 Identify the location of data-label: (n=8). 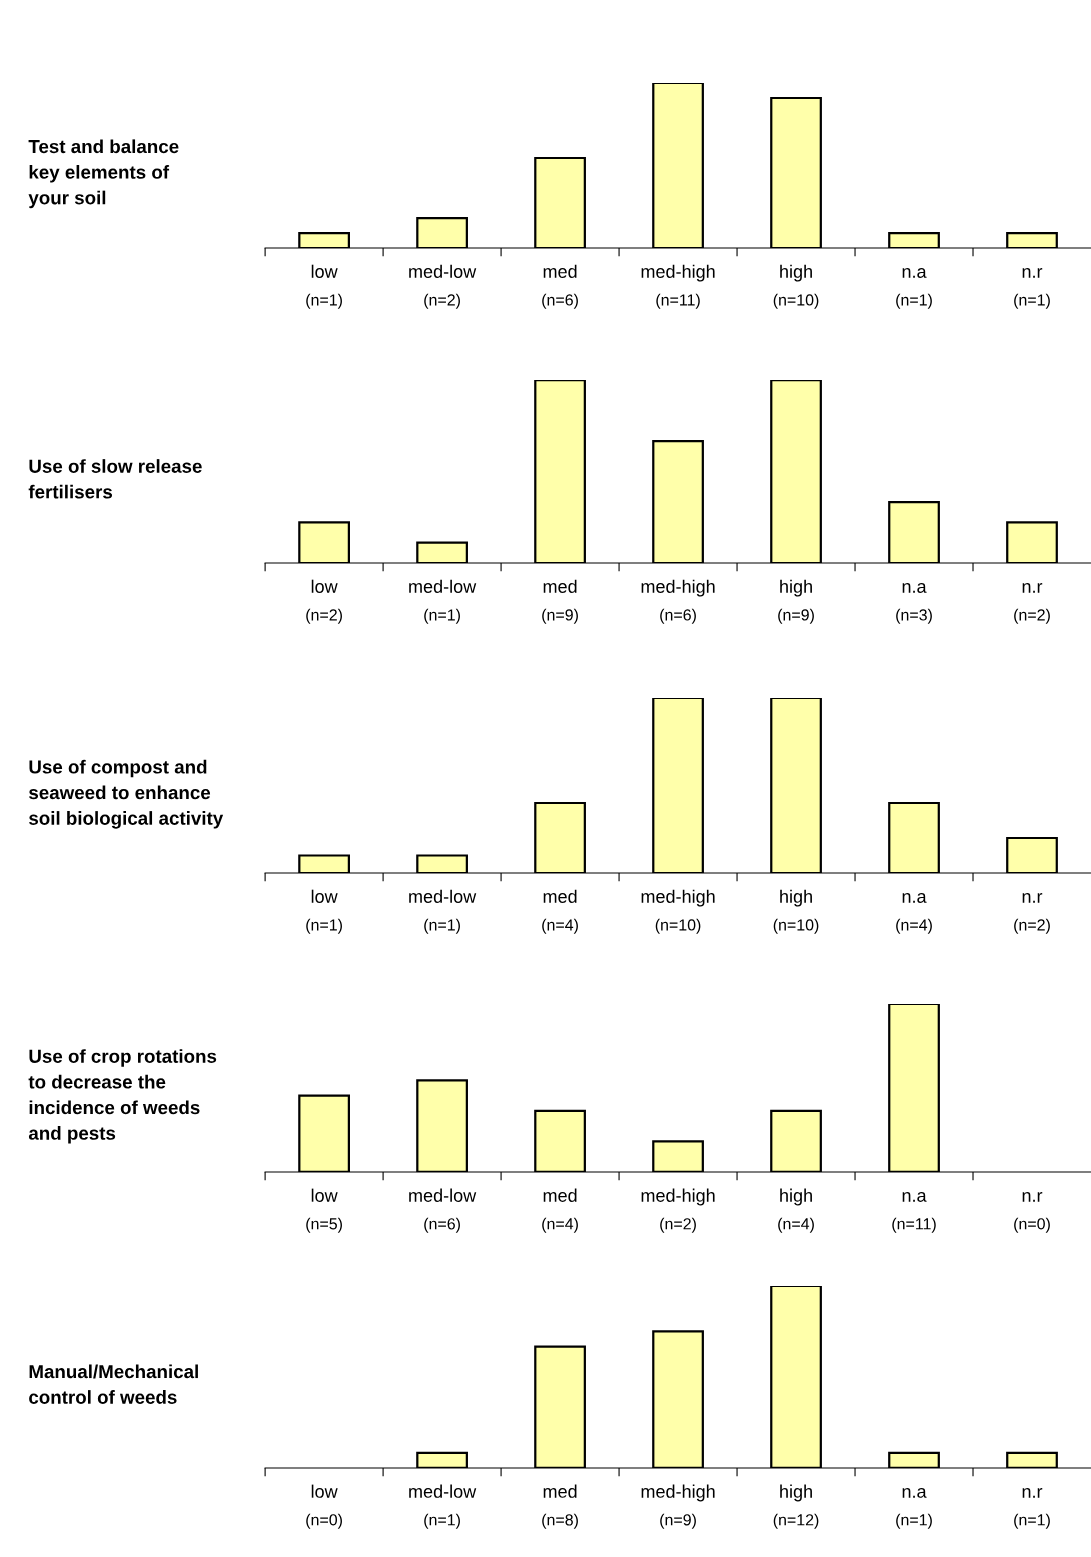
(560, 1521).